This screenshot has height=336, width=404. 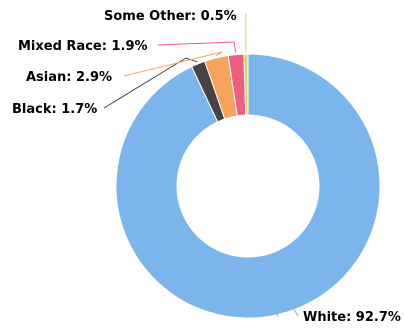 What do you see at coordinates (69, 77) in the screenshot?
I see `label-asian: Asian: 2.9%` at bounding box center [69, 77].